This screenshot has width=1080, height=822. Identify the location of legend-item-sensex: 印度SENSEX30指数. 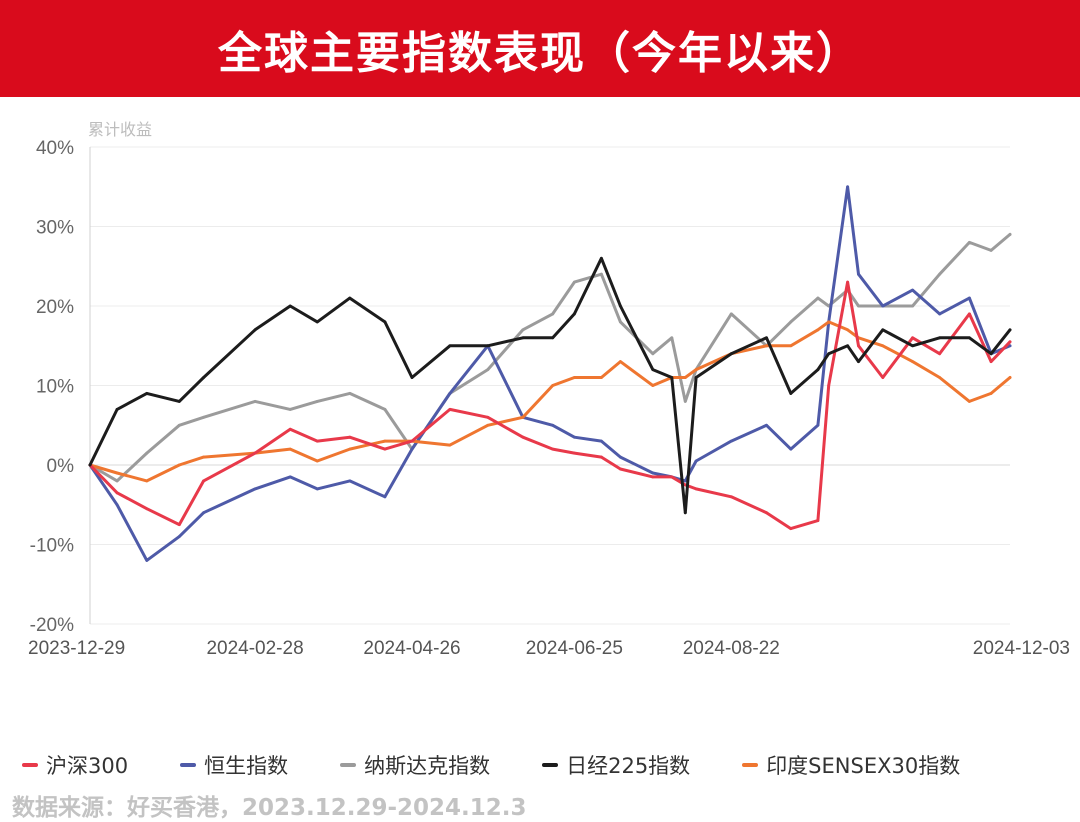
(851, 765).